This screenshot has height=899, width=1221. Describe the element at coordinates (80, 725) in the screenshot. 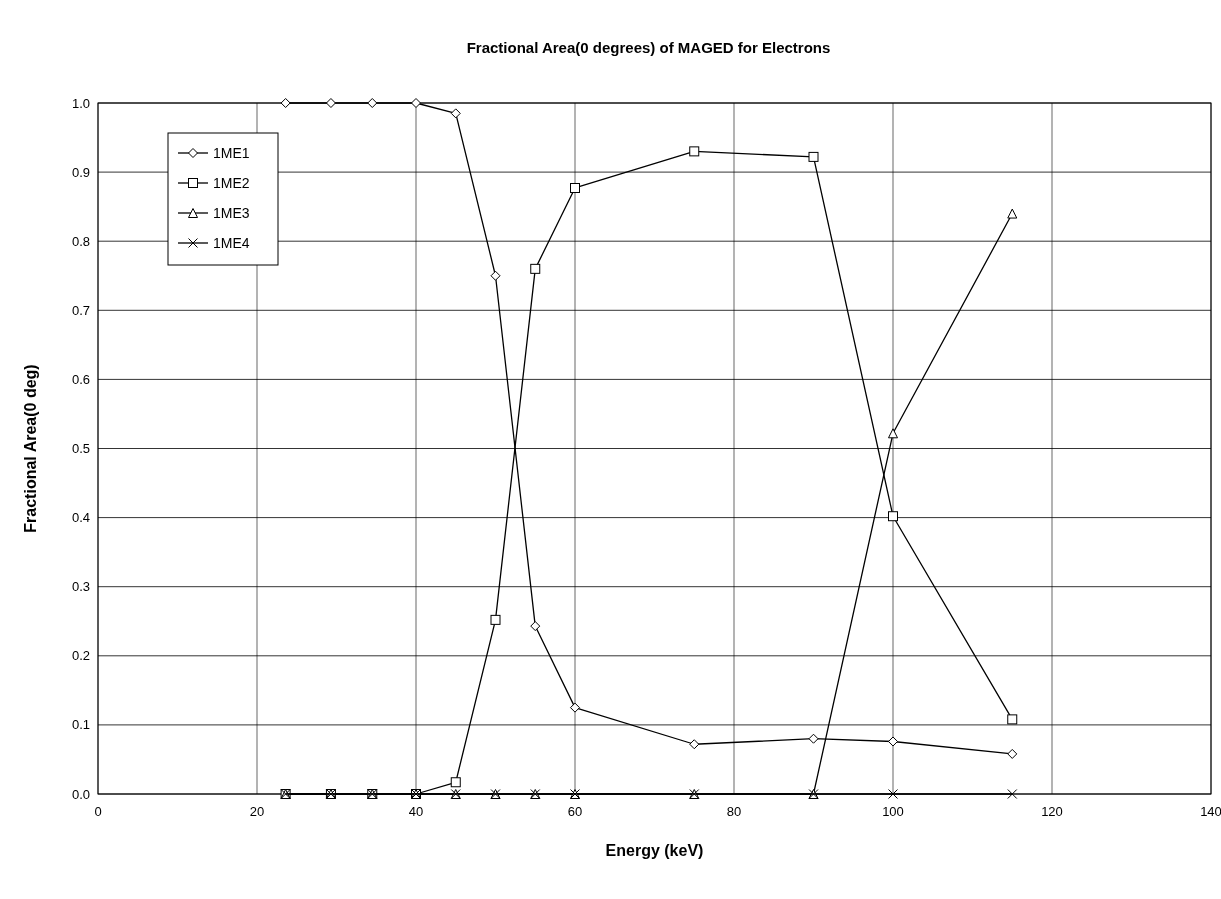

I see `y-tick-label: 0.1` at that location.